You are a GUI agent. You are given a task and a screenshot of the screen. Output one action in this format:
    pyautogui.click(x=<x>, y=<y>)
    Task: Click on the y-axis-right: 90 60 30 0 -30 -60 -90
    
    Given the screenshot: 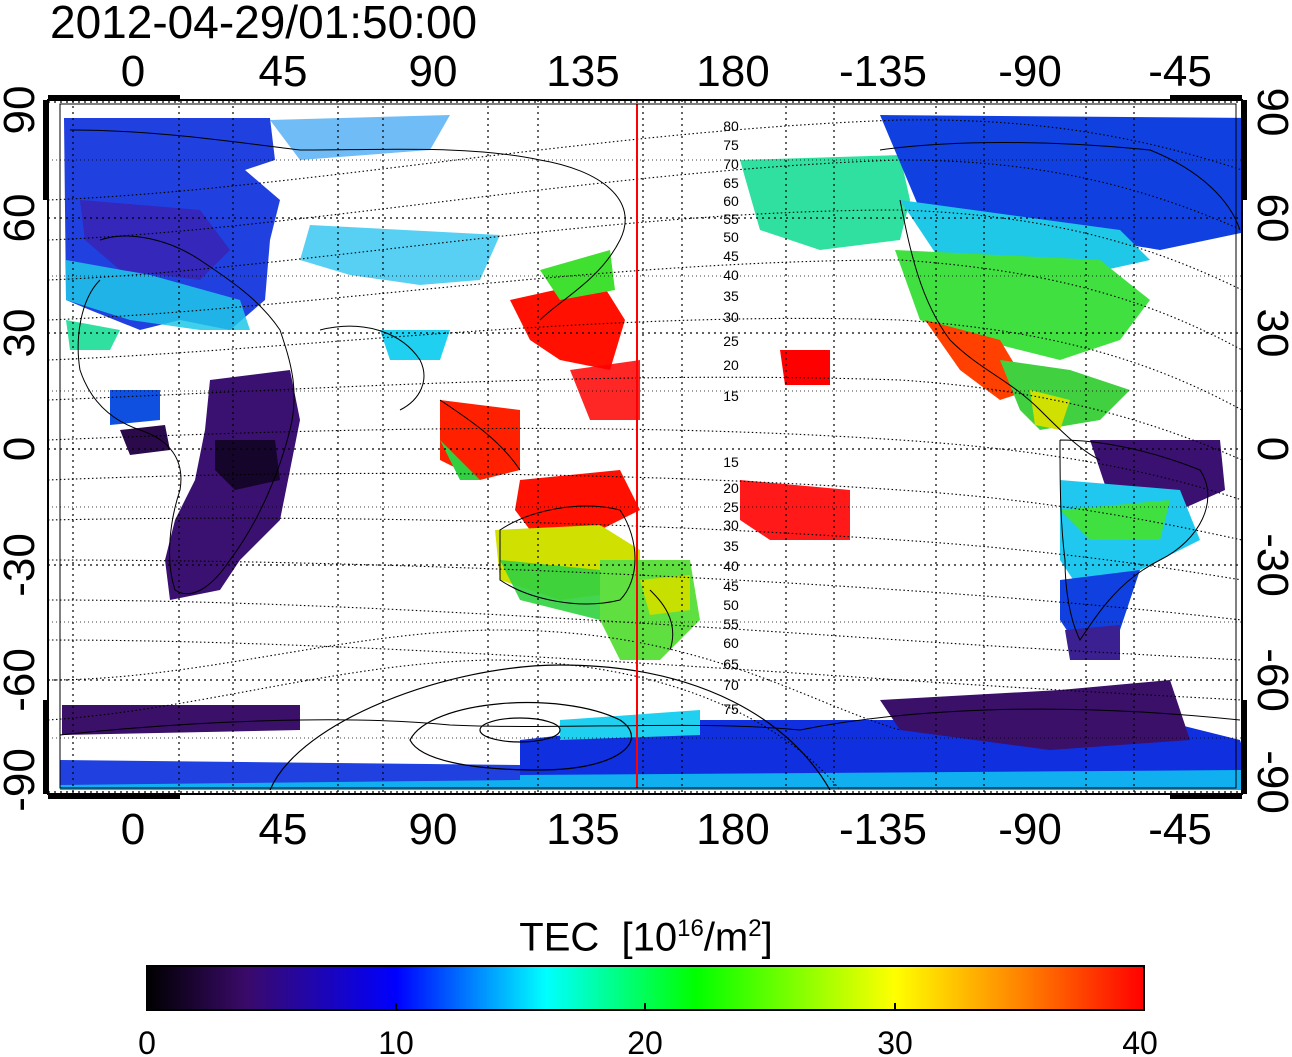 What is the action you would take?
    pyautogui.click(x=1270, y=451)
    